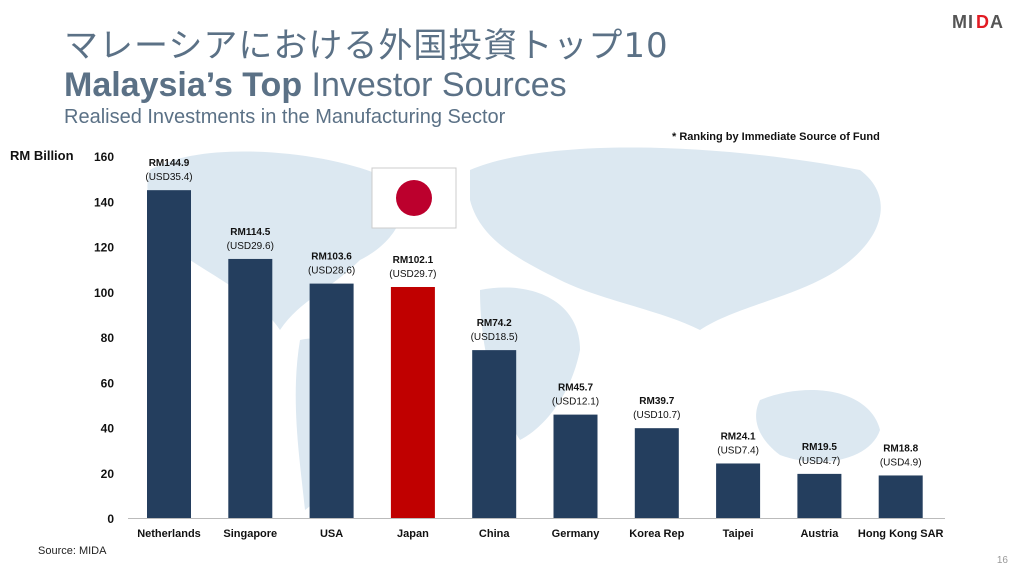 The image size is (1024, 576). Describe the element at coordinates (250, 534) in the screenshot. I see `x-tick-label: Singapore` at that location.